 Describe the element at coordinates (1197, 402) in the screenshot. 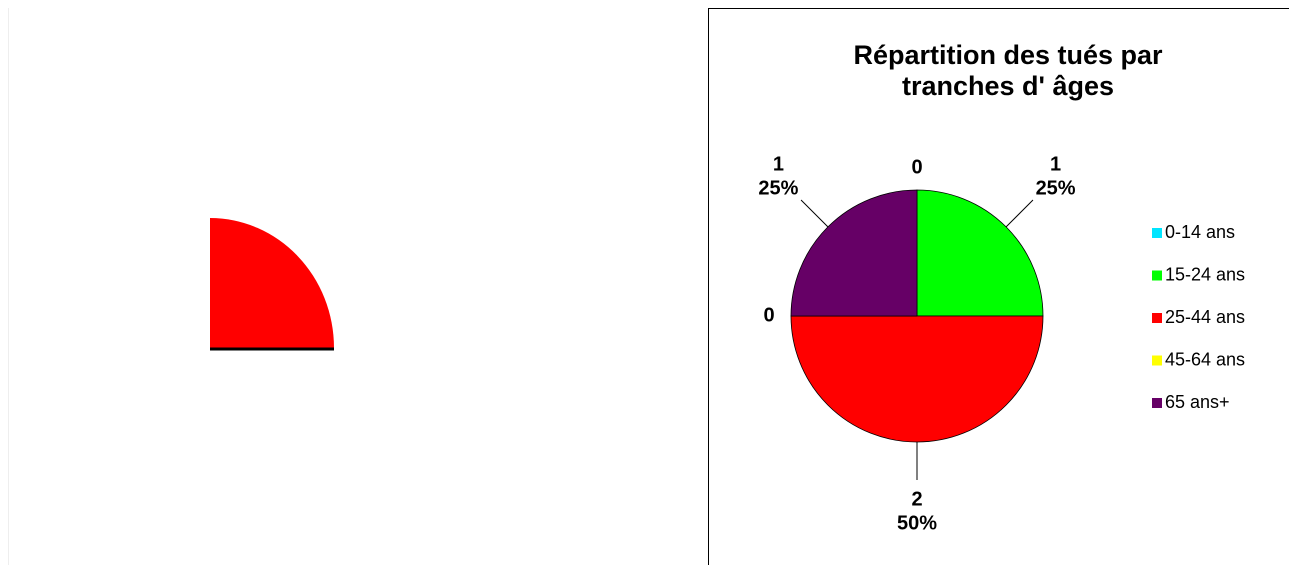

I see `legend-label: 65 ans+` at that location.